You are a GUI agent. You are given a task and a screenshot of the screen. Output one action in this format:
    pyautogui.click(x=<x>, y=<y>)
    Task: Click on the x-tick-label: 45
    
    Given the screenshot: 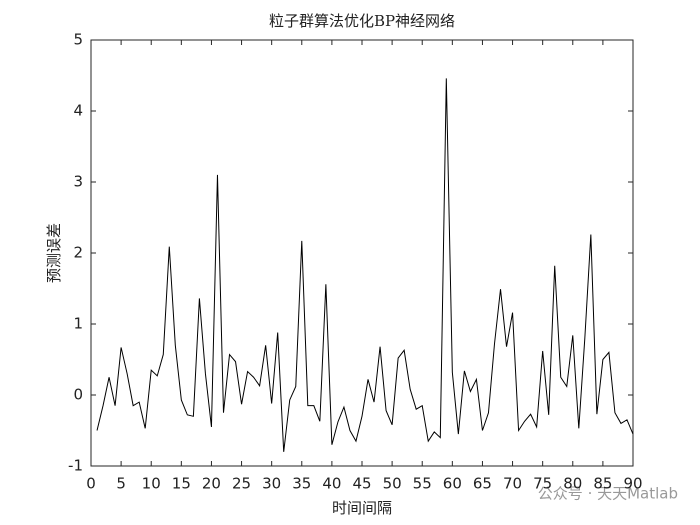 What is the action you would take?
    pyautogui.click(x=361, y=484)
    